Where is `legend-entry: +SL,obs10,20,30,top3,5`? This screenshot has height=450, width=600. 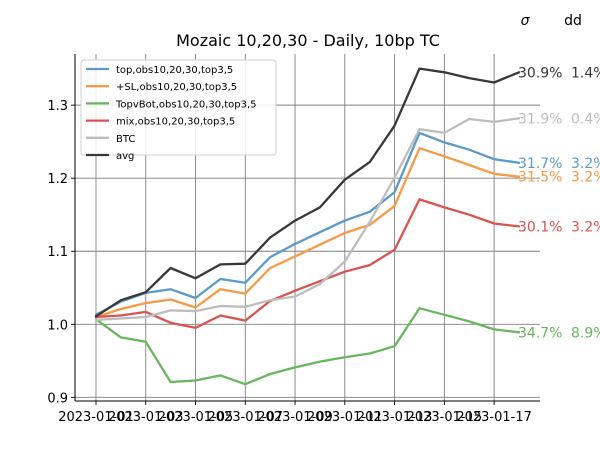 legend-entry: +SL,obs10,20,30,top3,5 is located at coordinates (176, 87).